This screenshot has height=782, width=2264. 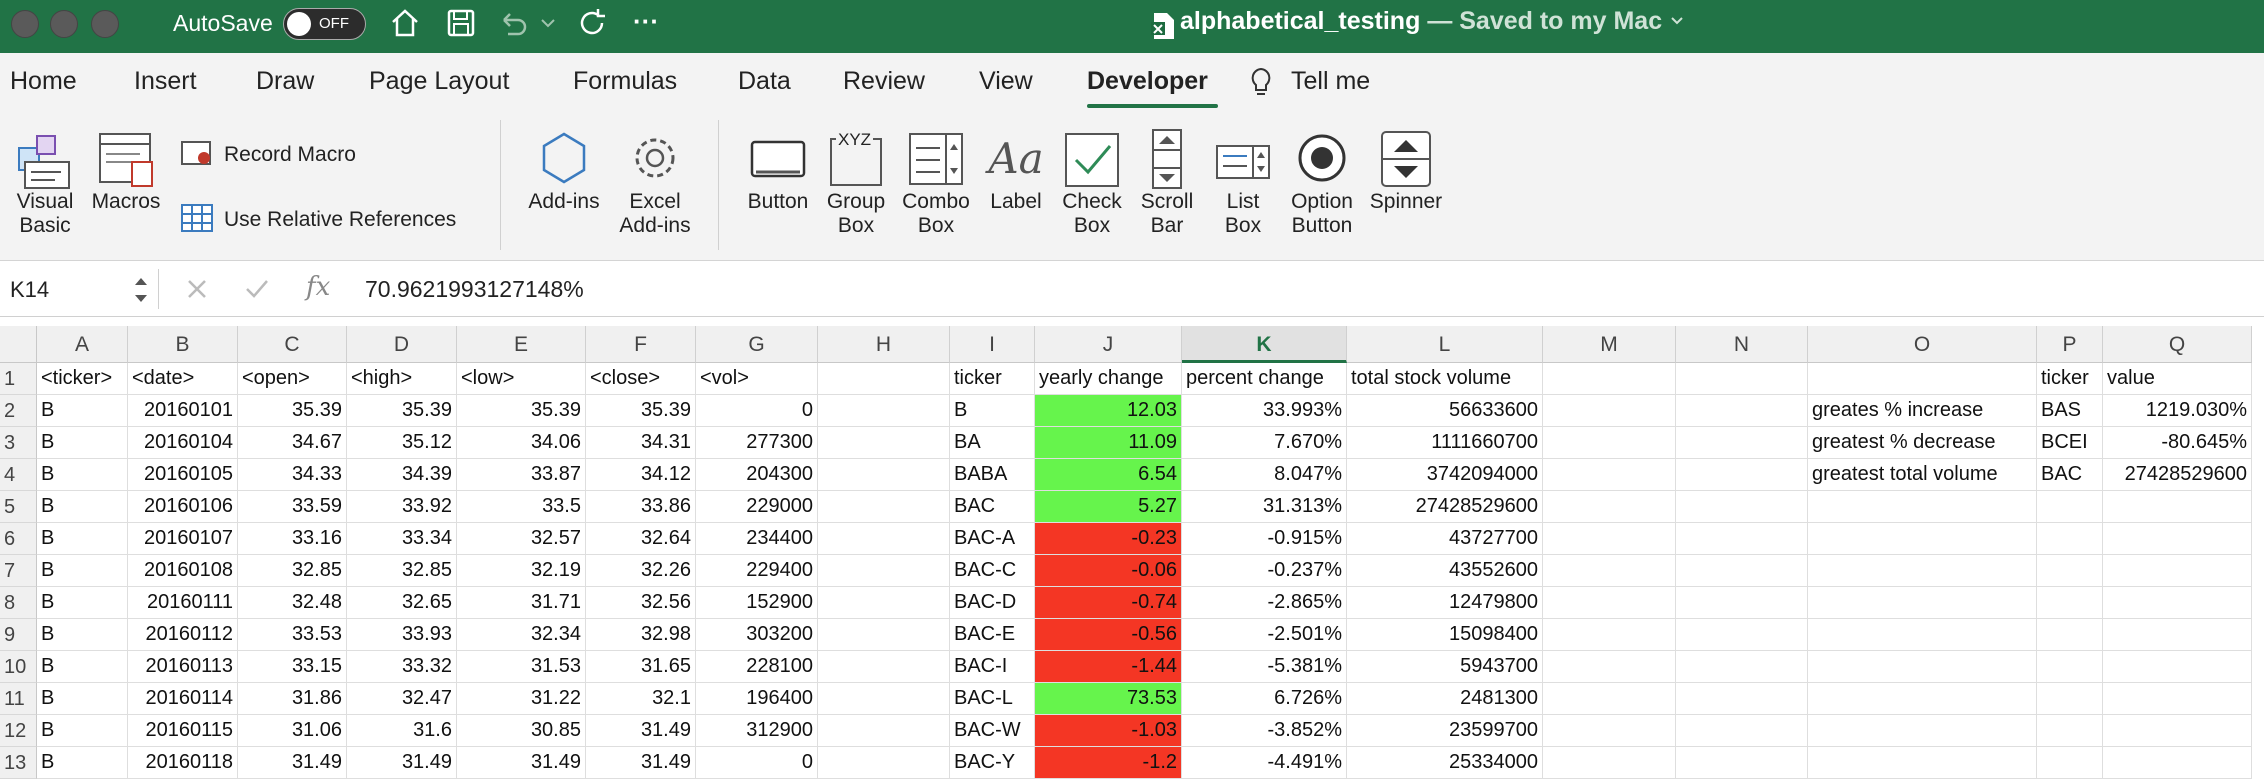 What do you see at coordinates (1264, 344) in the screenshot?
I see `column-header: K` at bounding box center [1264, 344].